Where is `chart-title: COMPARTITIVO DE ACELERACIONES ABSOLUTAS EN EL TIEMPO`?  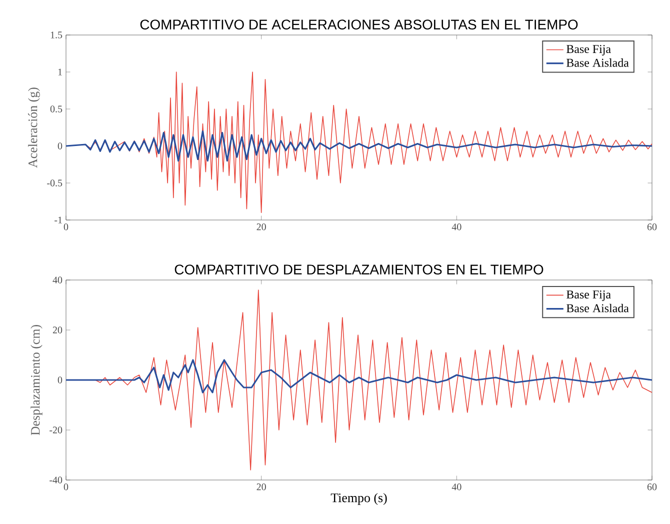 chart-title: COMPARTITIVO DE ACELERACIONES ABSOLUTAS EN EL TIEMPO is located at coordinates (359, 25).